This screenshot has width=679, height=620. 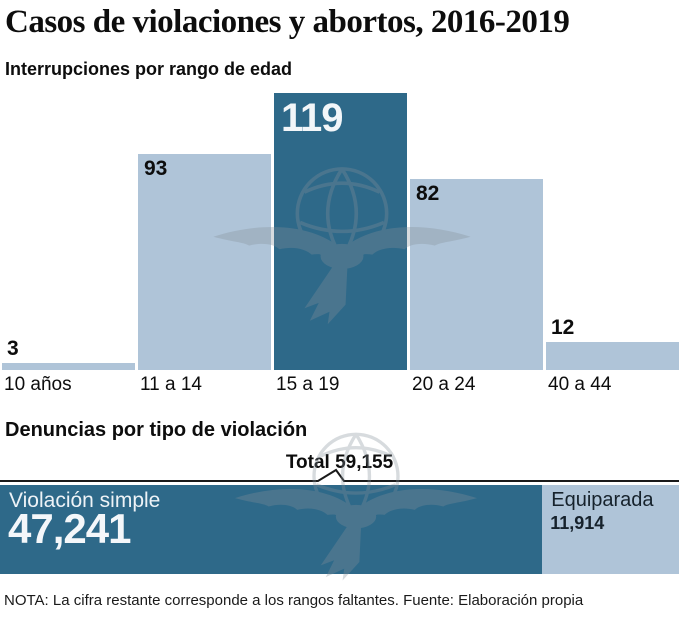 I want to click on bar-column: 93, so click(x=204, y=231).